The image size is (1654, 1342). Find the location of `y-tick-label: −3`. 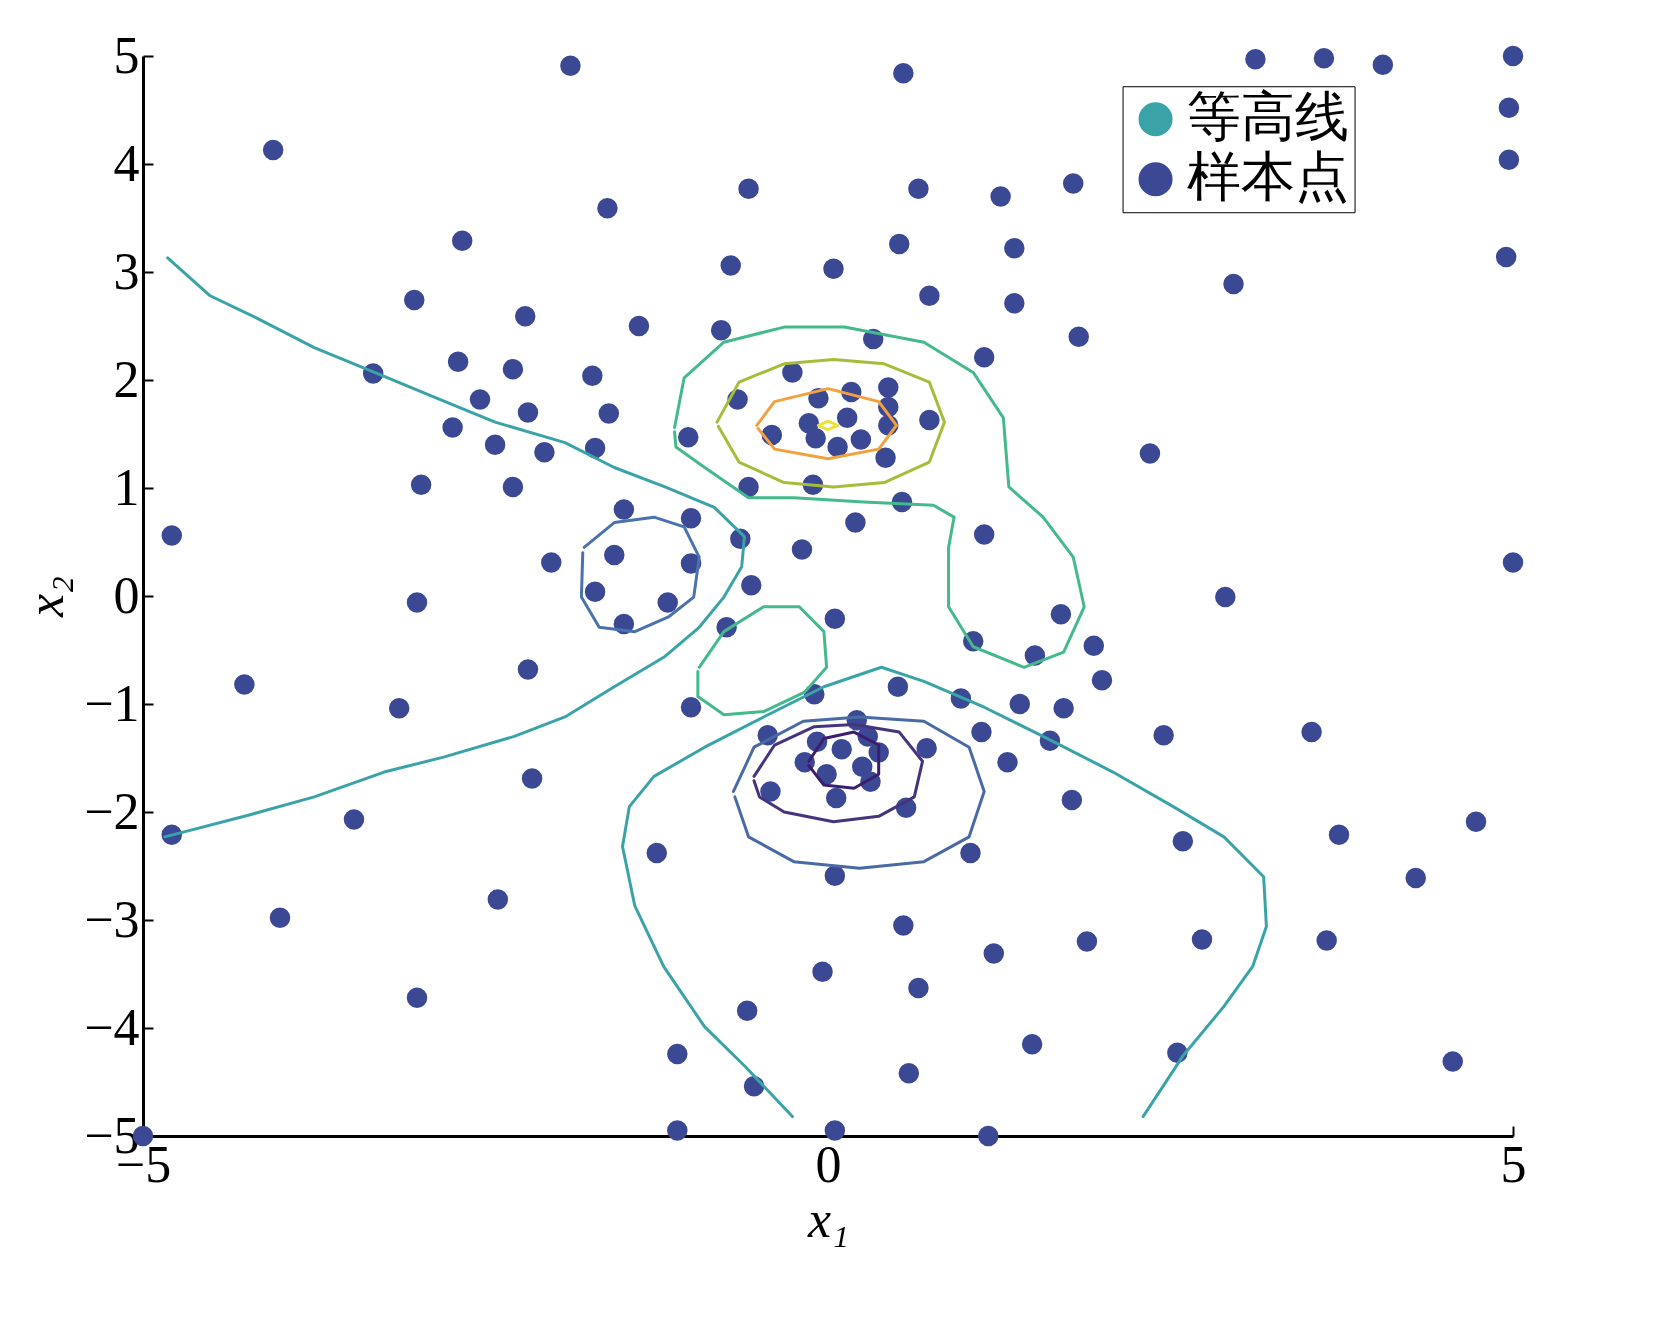

y-tick-label: −3 is located at coordinates (112, 919).